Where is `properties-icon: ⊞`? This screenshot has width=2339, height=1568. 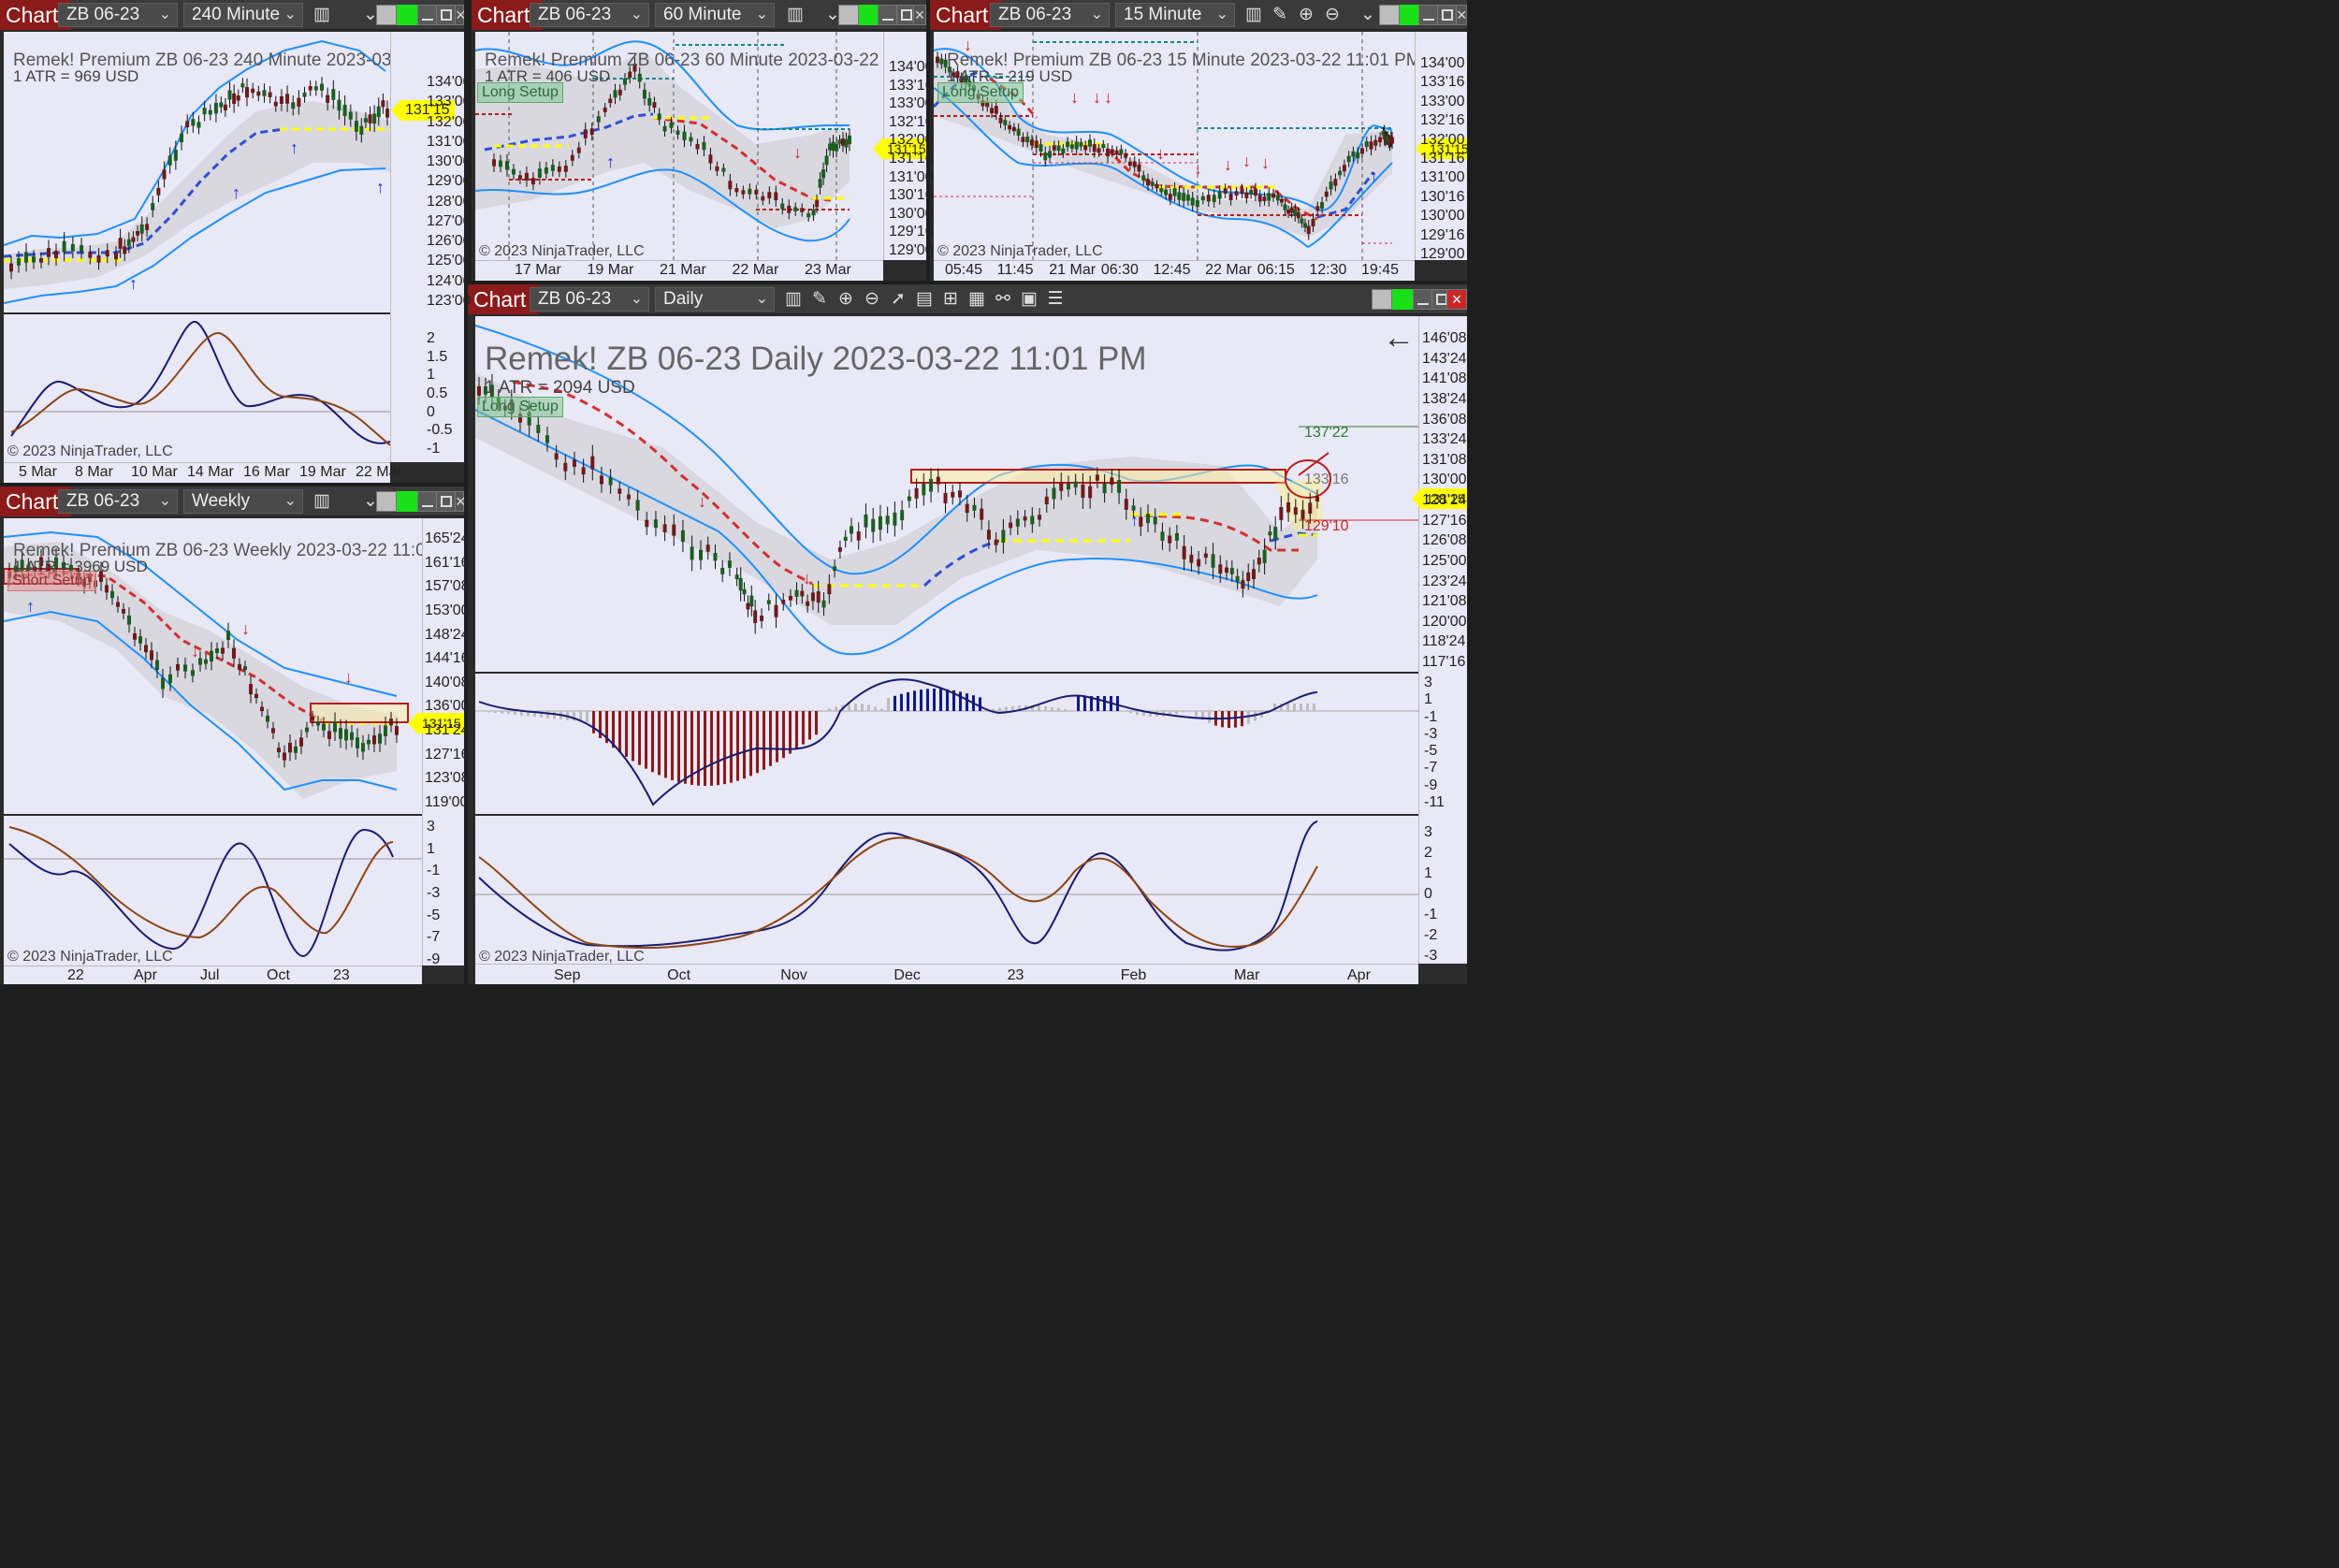 properties-icon: ⊞ is located at coordinates (950, 299).